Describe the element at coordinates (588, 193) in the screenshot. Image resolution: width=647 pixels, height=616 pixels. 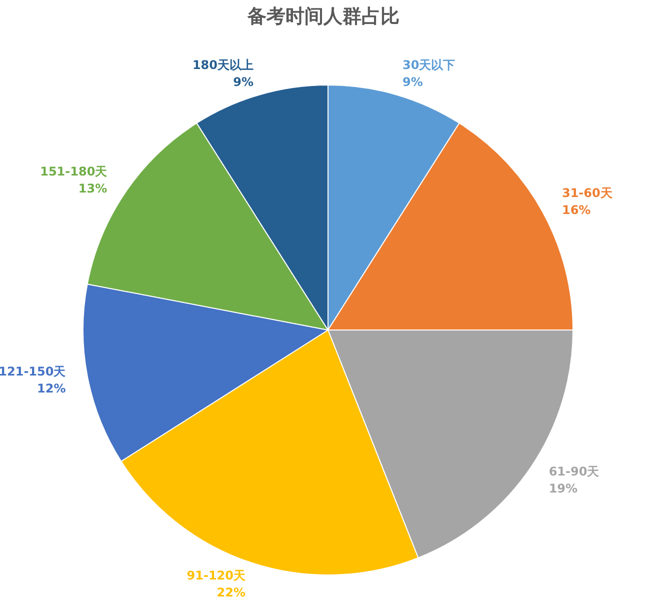
I see `slice-label: 31-60天` at that location.